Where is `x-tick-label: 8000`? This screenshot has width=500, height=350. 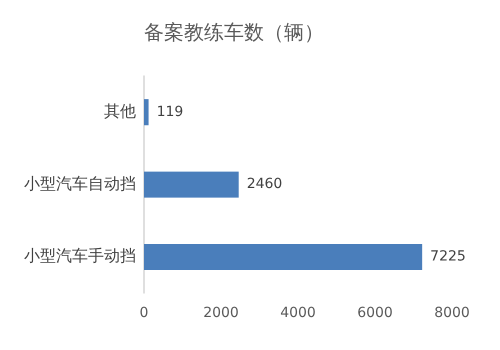 x-tick-label: 8000 is located at coordinates (452, 313).